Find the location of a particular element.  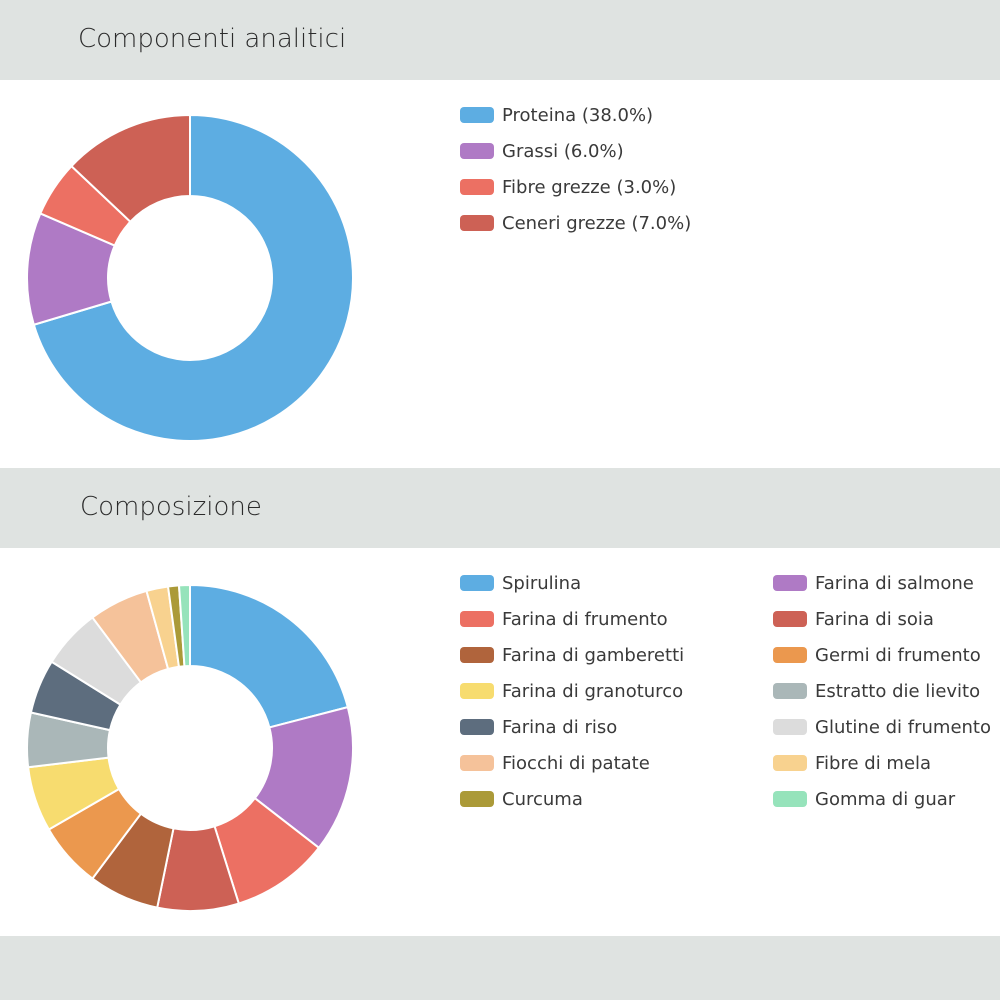

legend-item-germi-di-frumento: Germi di frumento is located at coordinates (877, 655).